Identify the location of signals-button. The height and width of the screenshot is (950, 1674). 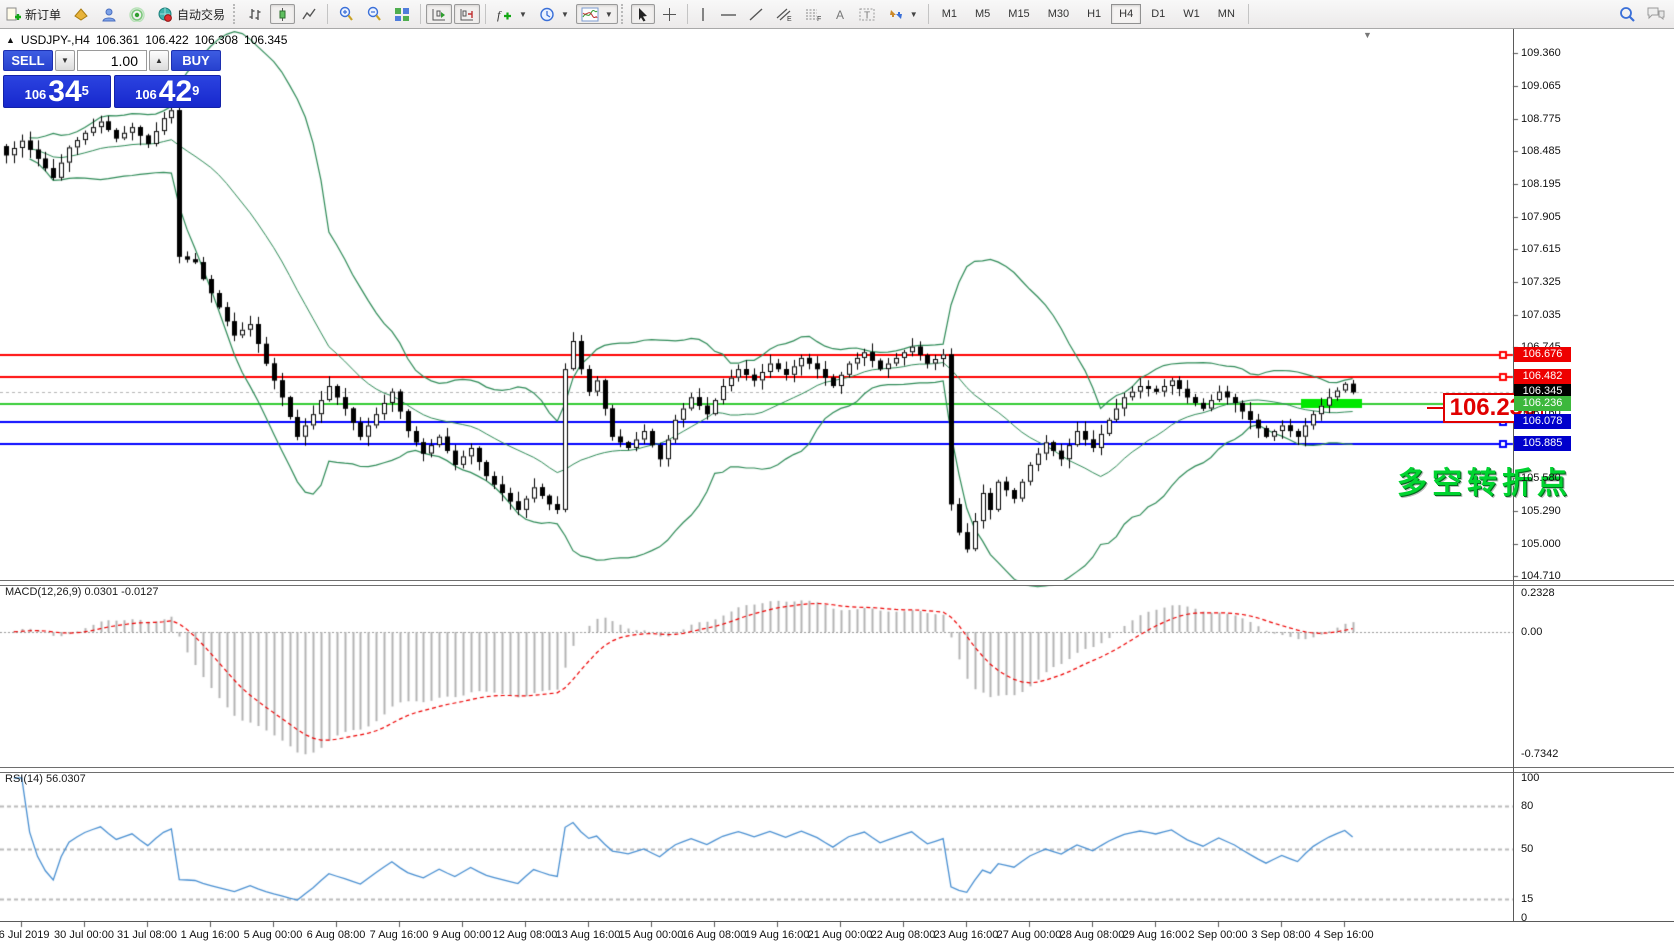
(137, 14).